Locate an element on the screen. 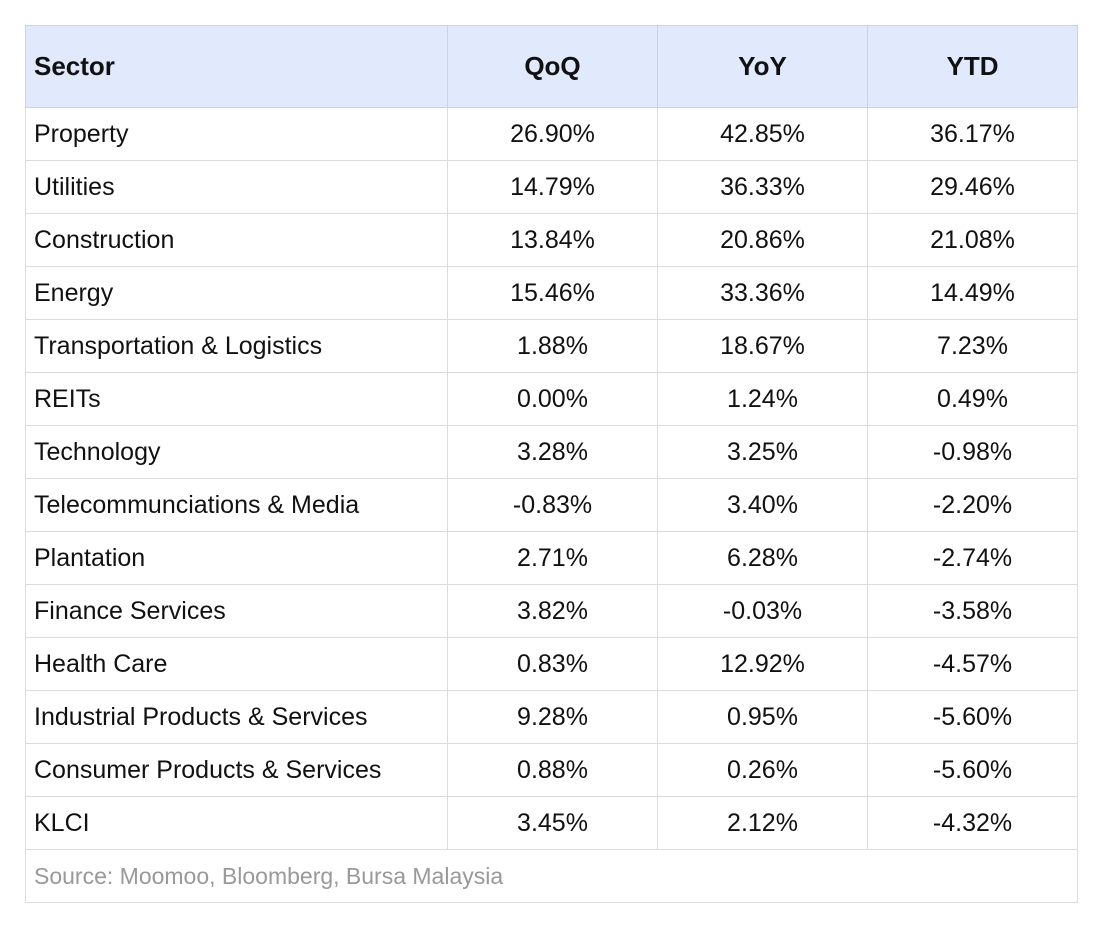 The width and height of the screenshot is (1102, 942). sector-cell: Energy is located at coordinates (236, 293).